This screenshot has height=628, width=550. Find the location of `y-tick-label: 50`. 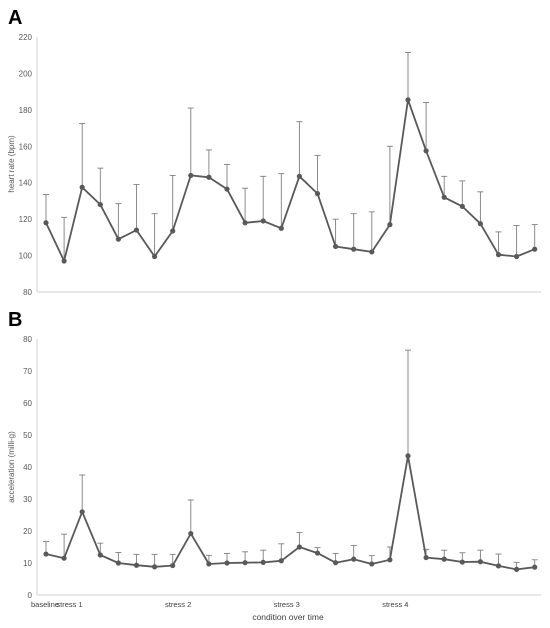

y-tick-label: 50 is located at coordinates (27, 435).